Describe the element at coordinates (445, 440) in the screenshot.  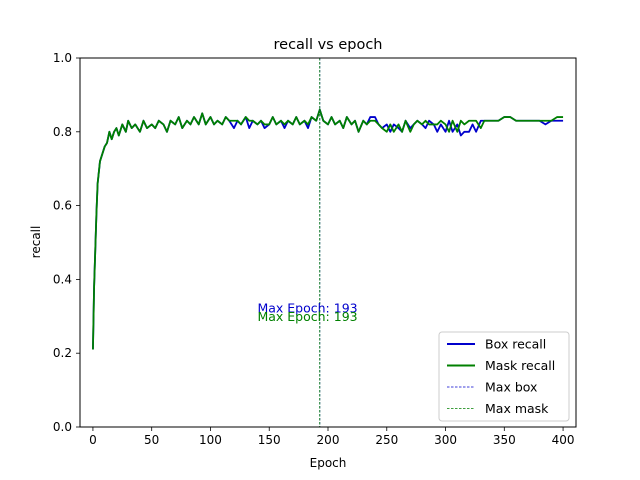
I see `x-tick-label: 300` at that location.